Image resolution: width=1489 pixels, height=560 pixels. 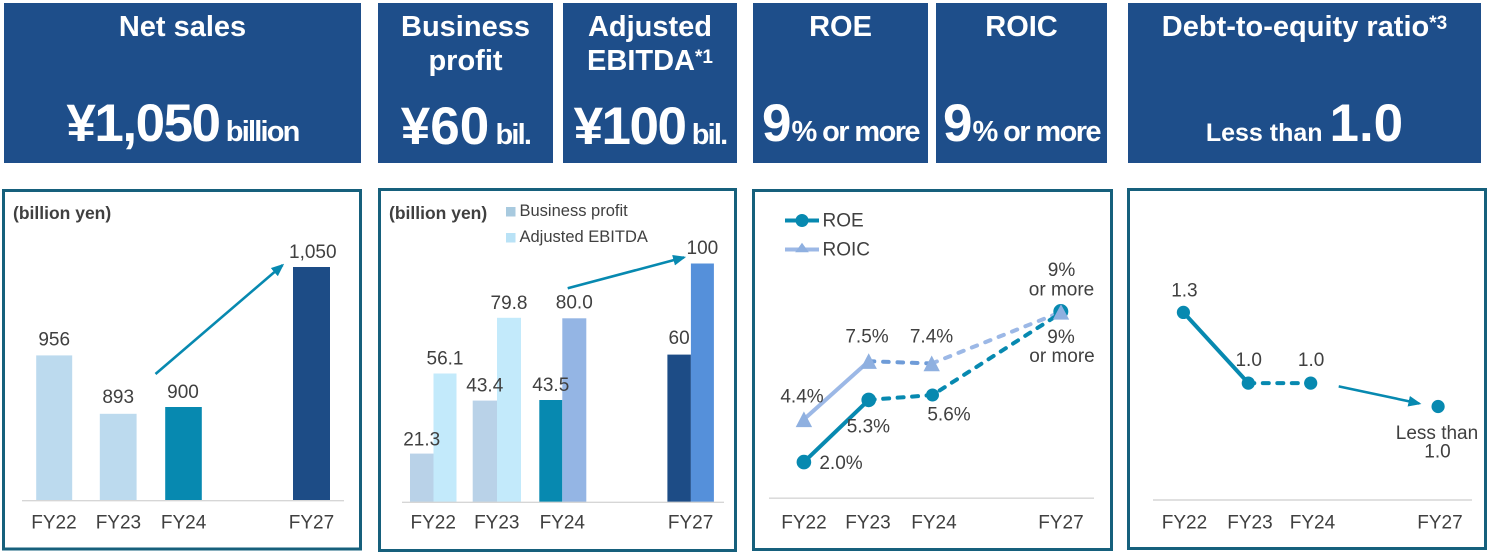 What do you see at coordinates (574, 303) in the screenshot?
I see `svg-text: 80.0` at bounding box center [574, 303].